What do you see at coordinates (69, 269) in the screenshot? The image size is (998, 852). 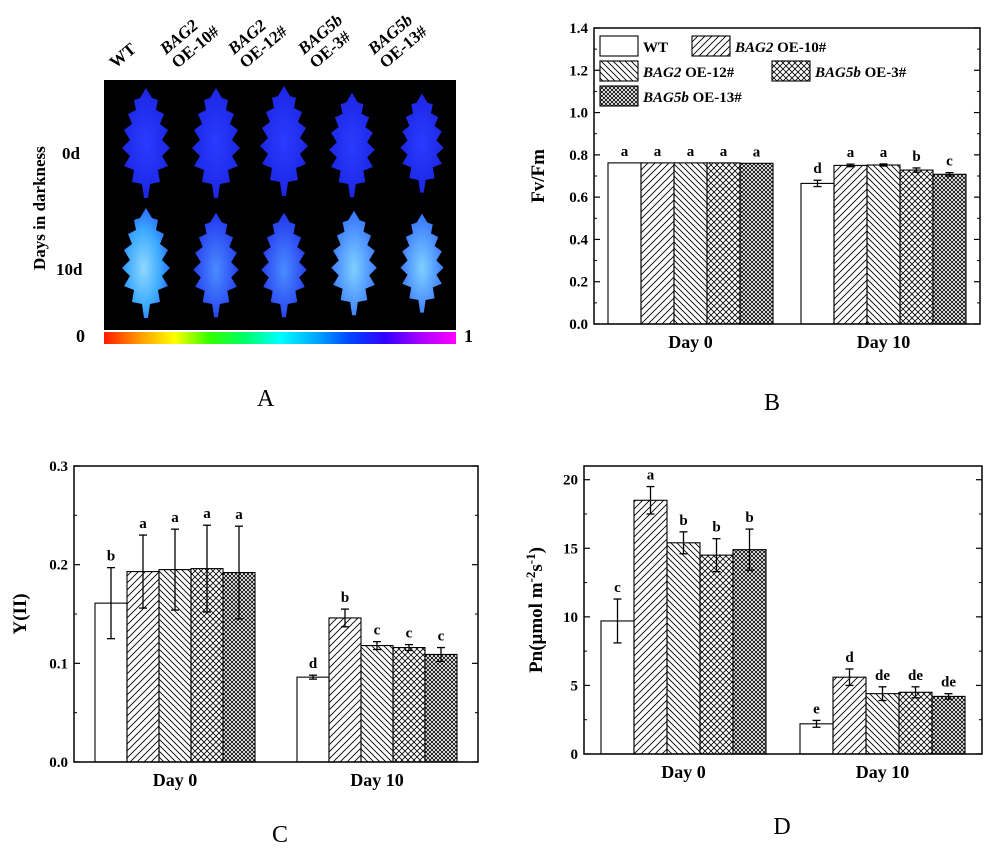 I see `row-label-10d: 10d` at bounding box center [69, 269].